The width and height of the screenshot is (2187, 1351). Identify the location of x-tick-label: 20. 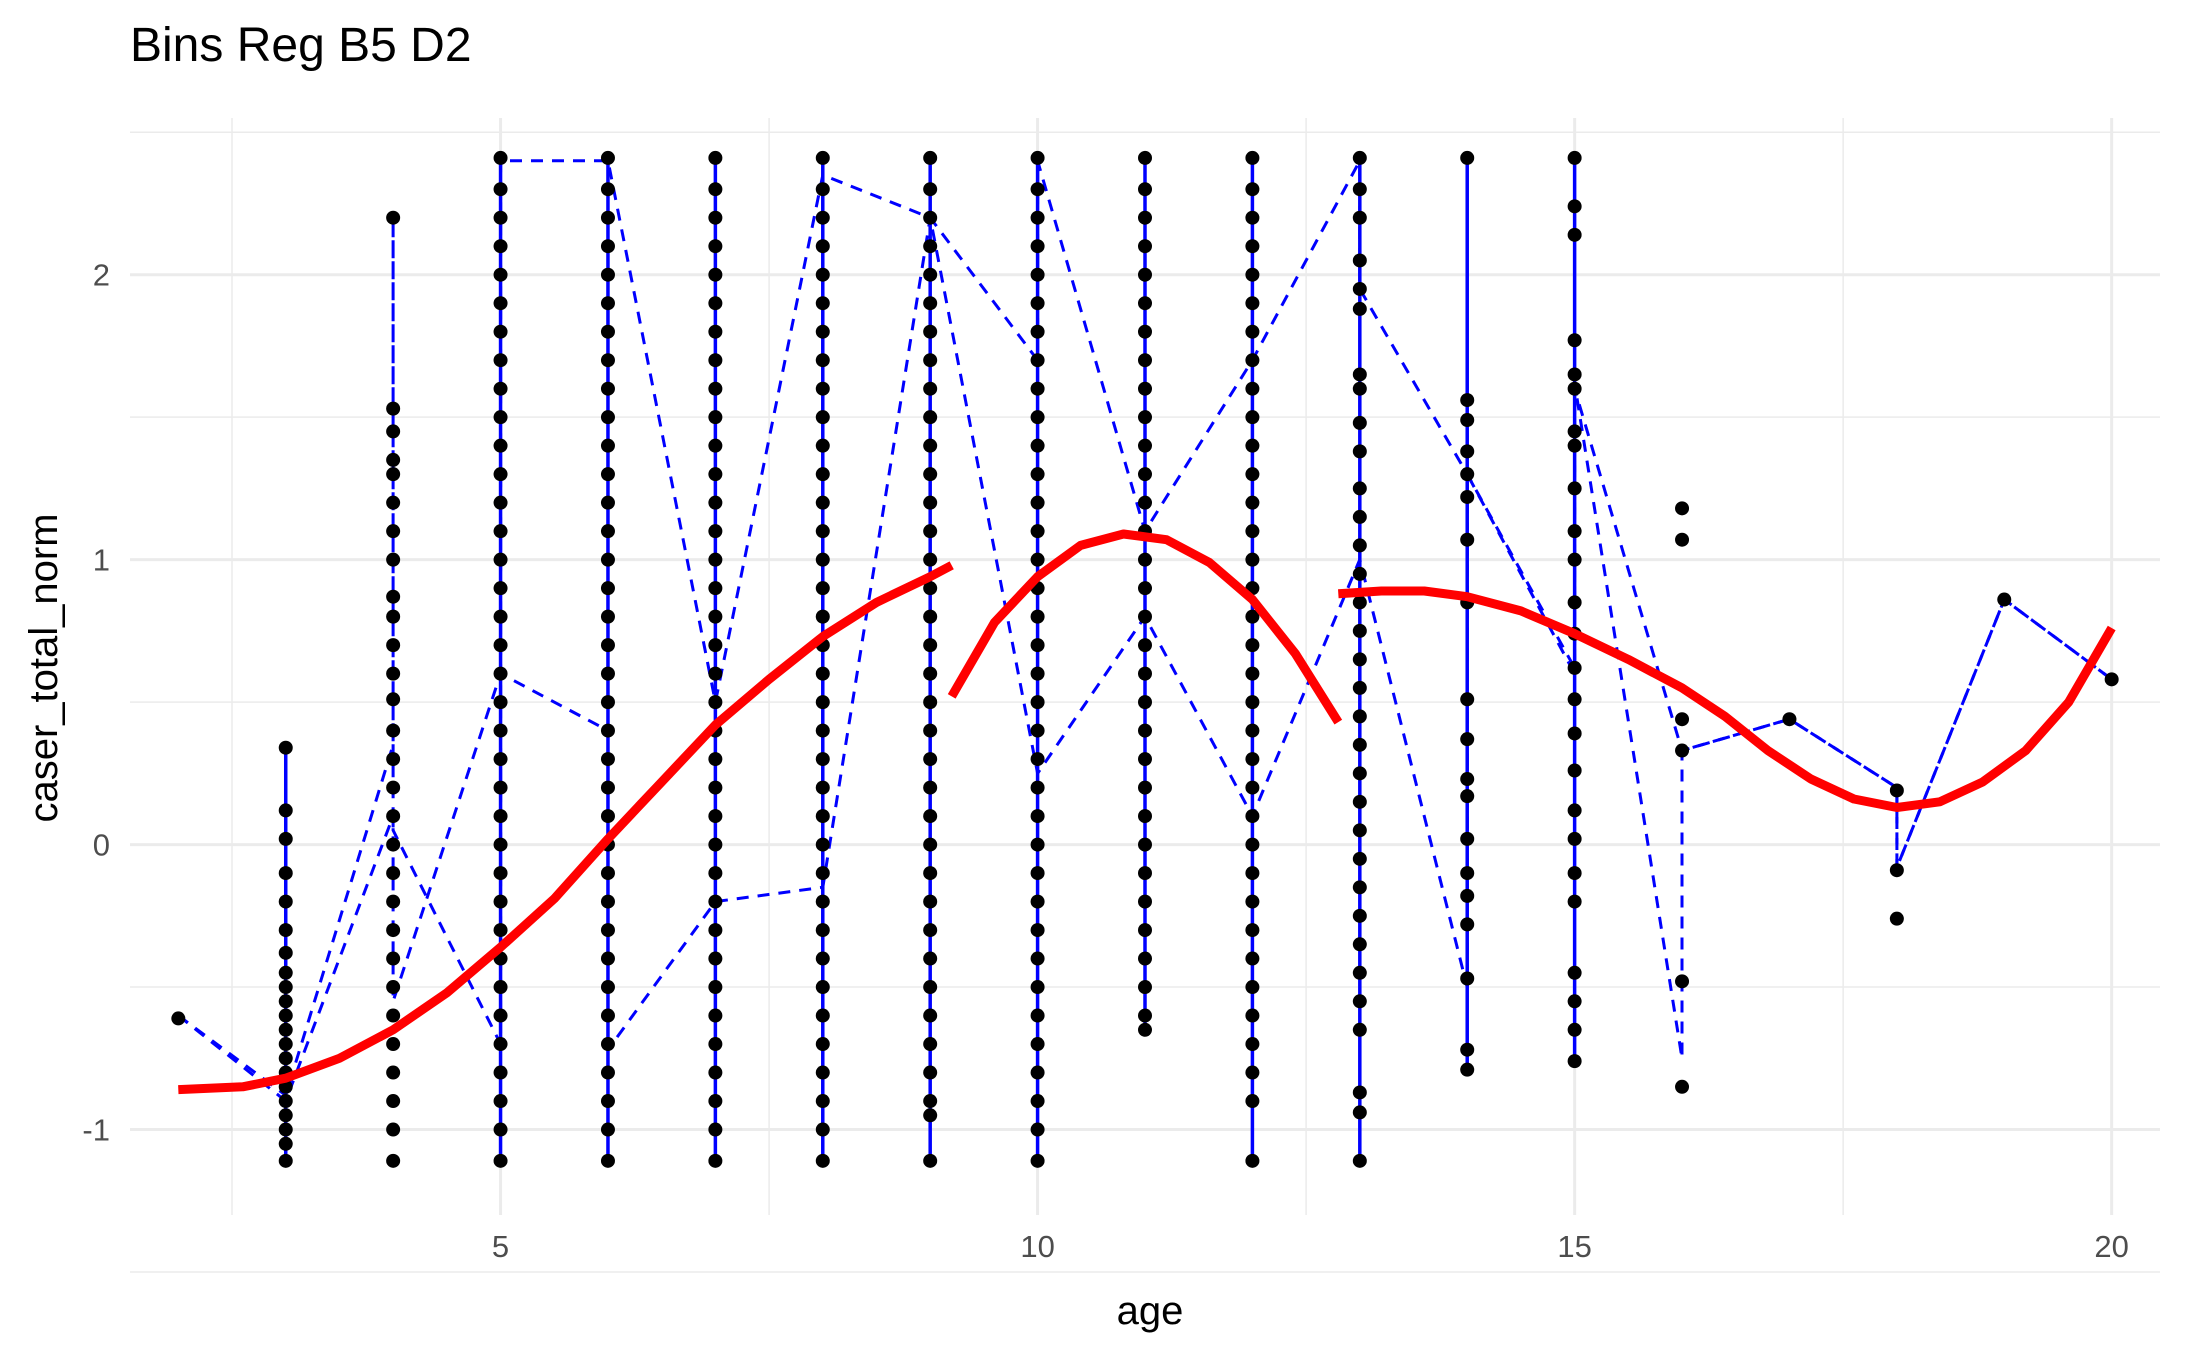
(2111, 1246).